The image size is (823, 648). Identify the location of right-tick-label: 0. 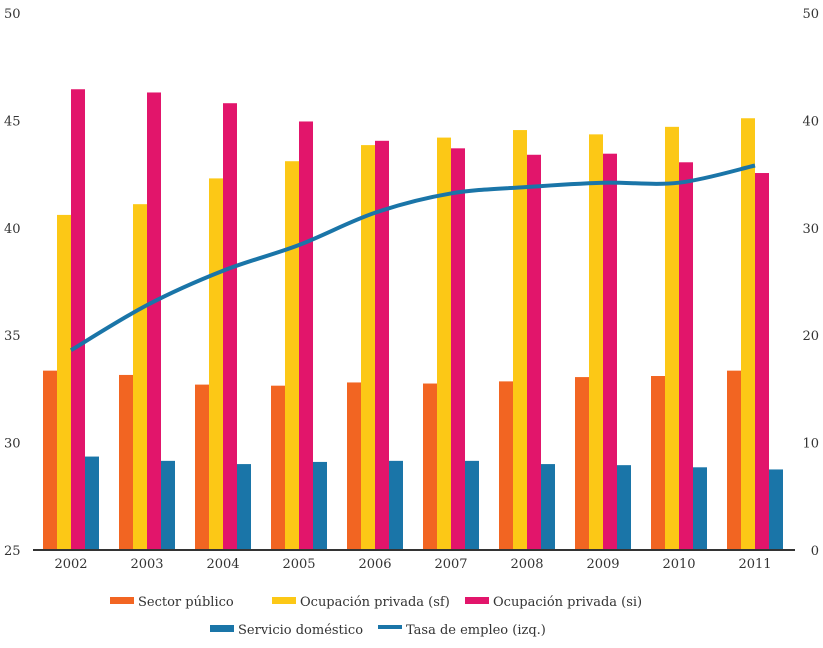
(815, 551).